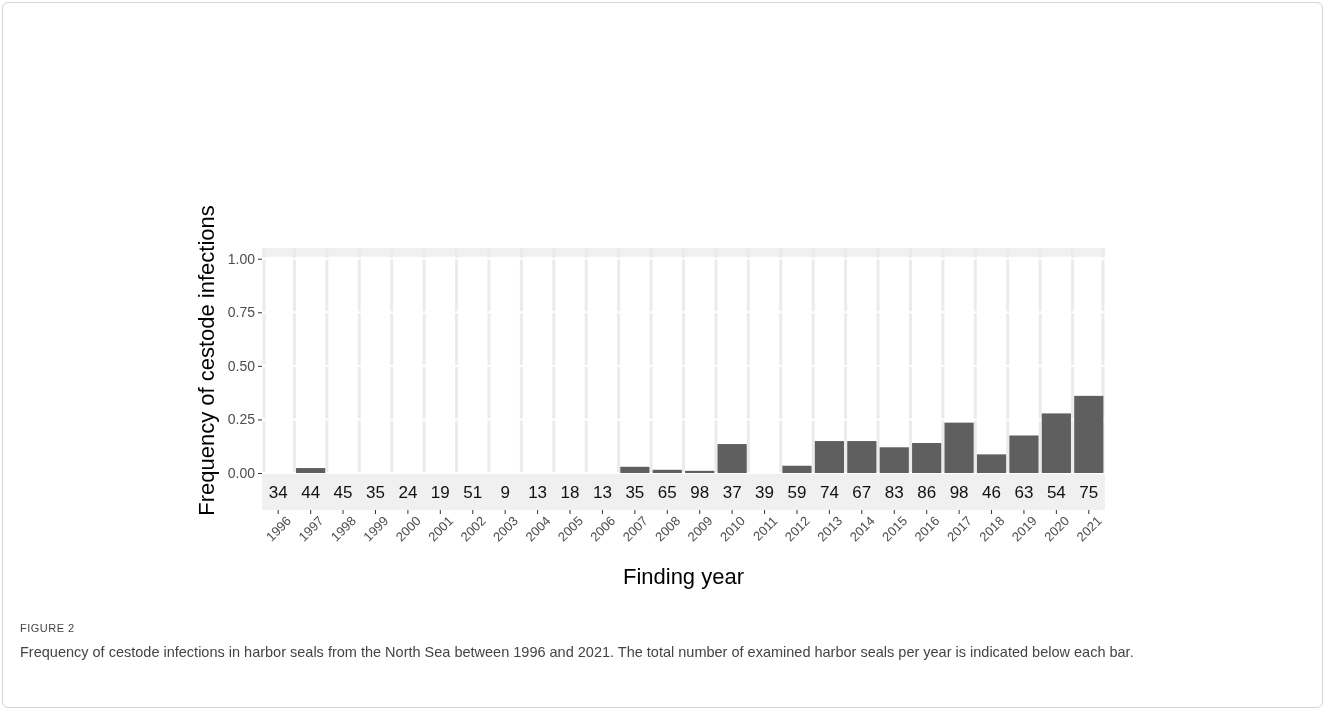 The width and height of the screenshot is (1325, 710). What do you see at coordinates (991, 492) in the screenshot?
I see `annotation: 46` at bounding box center [991, 492].